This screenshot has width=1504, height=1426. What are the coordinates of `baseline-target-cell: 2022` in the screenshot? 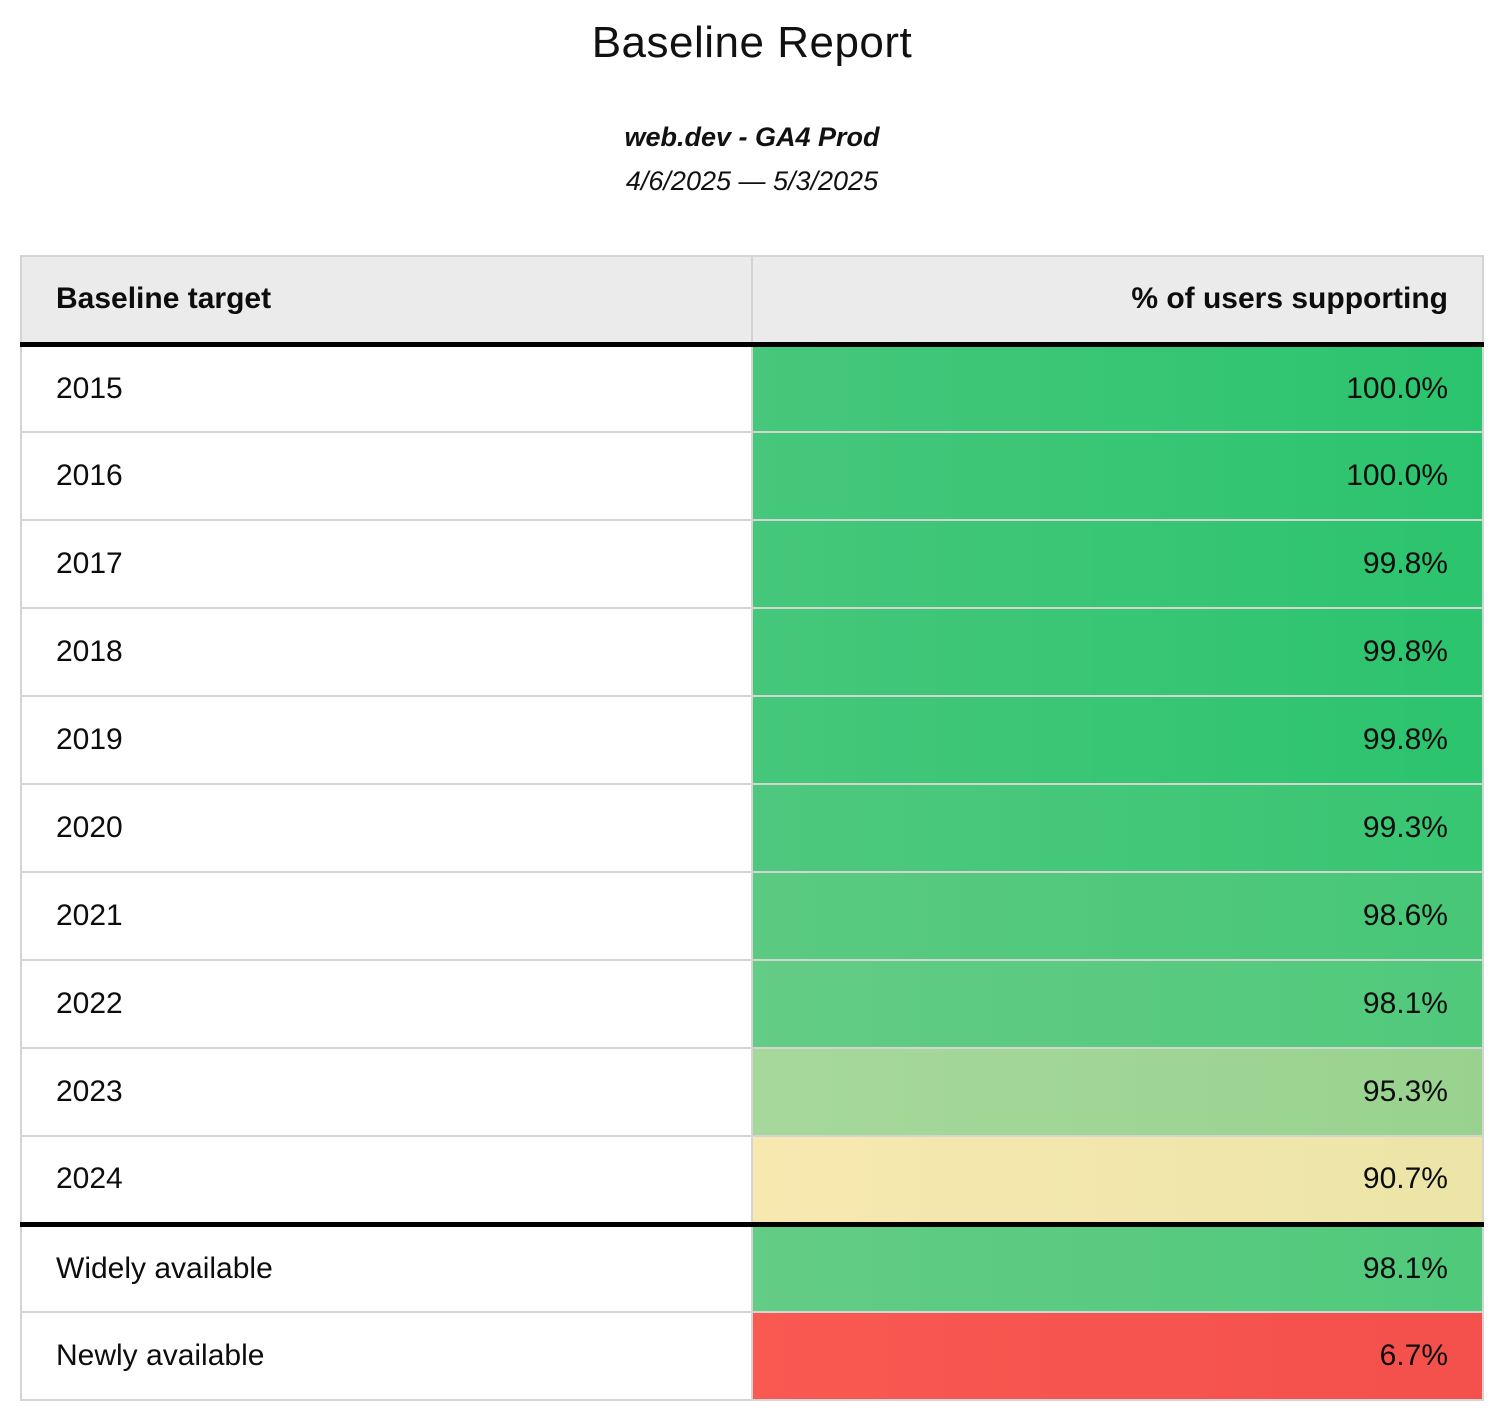 It's located at (386, 1004).